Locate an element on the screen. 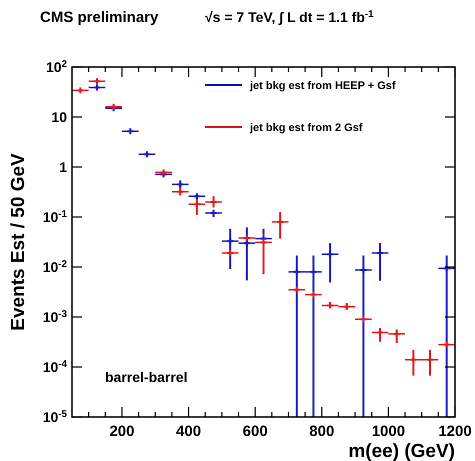 The width and height of the screenshot is (475, 461). y-tick-label: 10$^{-2}$ is located at coordinates (55, 266).